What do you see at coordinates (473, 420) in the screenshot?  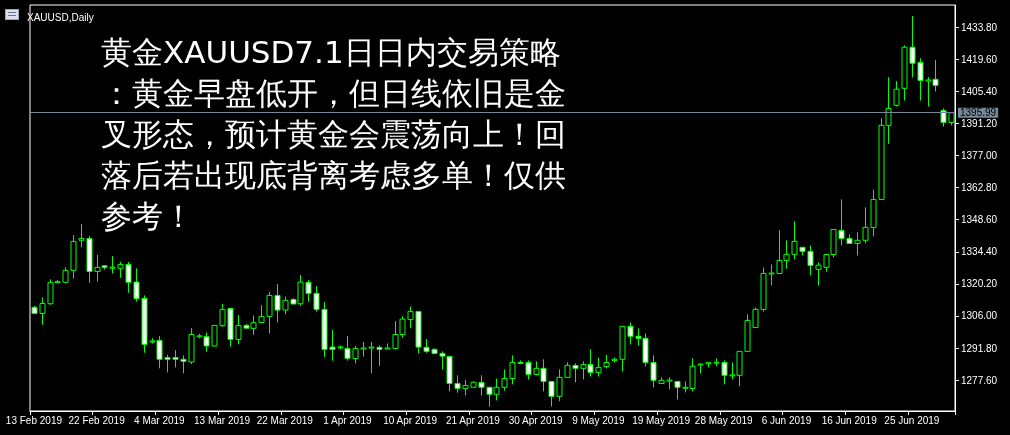 I see `x-tick-label: 21 Apr 2019` at bounding box center [473, 420].